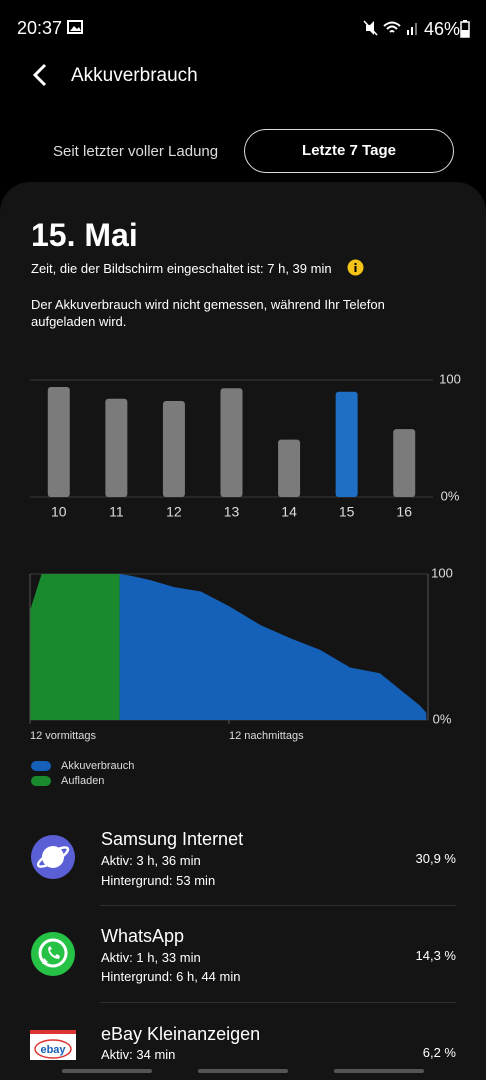 The image size is (486, 1080). What do you see at coordinates (63, 736) in the screenshot?
I see `x-tick-label: 12 vormittags` at bounding box center [63, 736].